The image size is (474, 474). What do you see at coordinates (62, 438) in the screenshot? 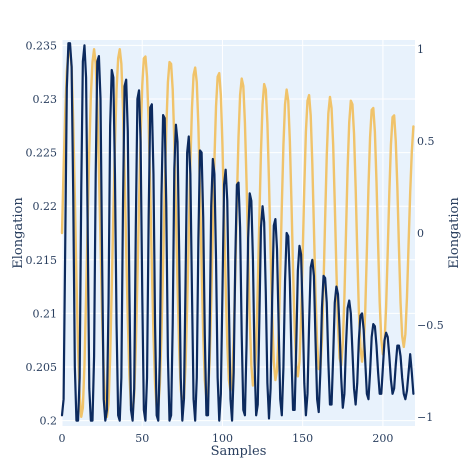
I see `x-tick-label-0: 0` at bounding box center [62, 438].